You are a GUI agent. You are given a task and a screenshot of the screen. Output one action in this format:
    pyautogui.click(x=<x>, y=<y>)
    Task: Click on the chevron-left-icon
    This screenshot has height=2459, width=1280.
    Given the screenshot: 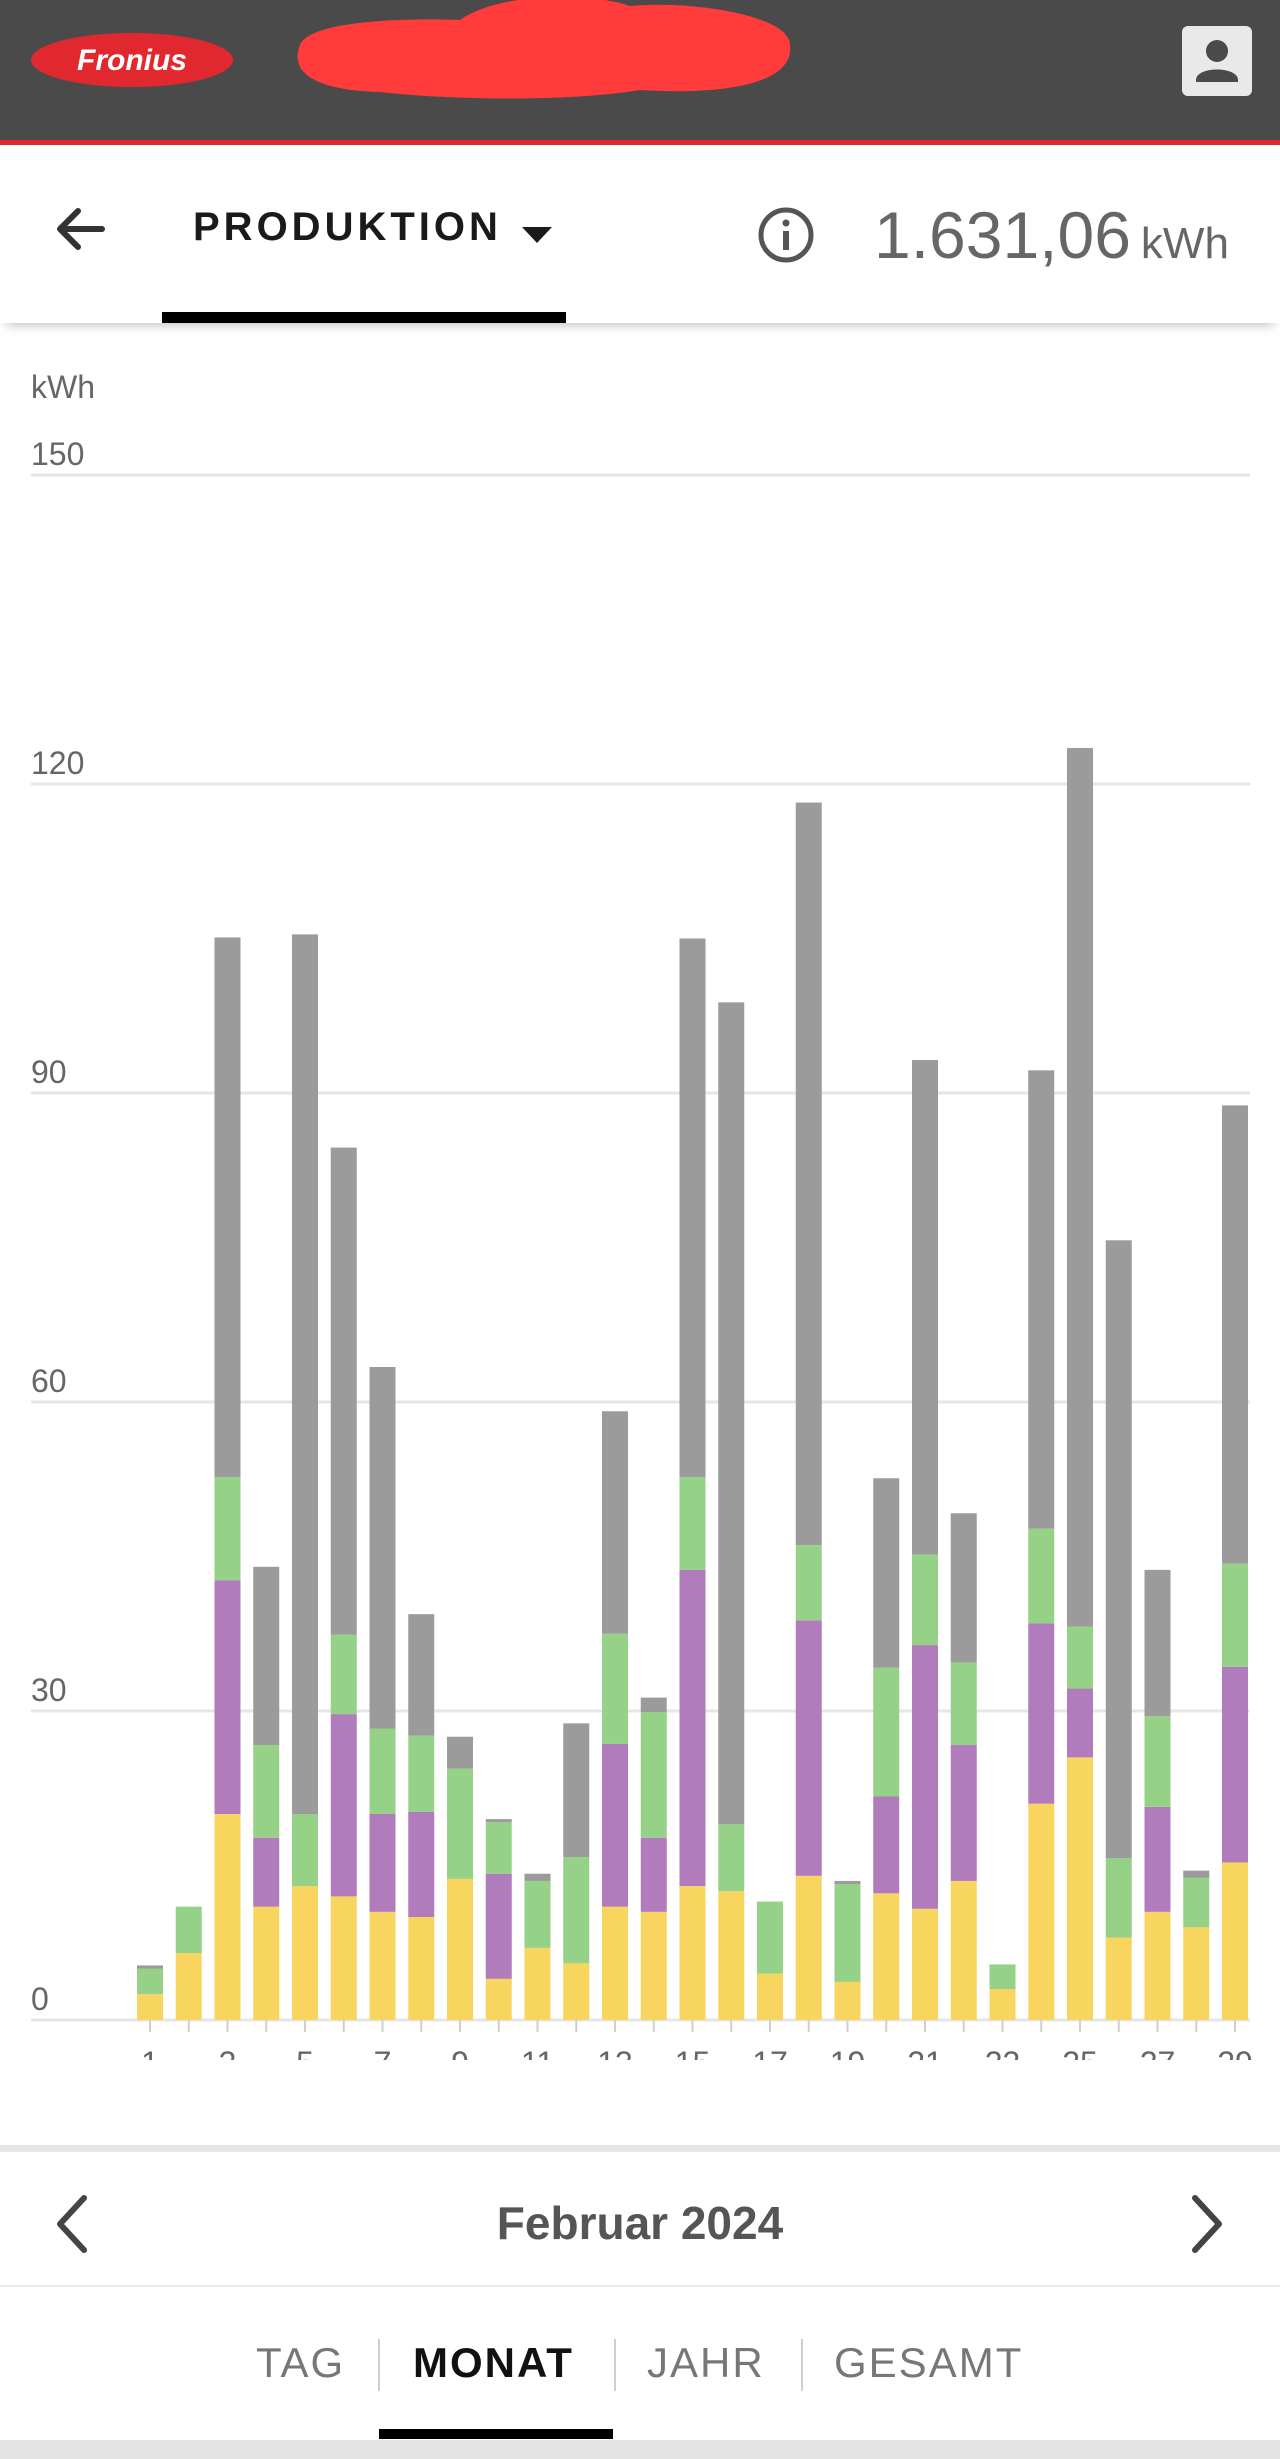 What is the action you would take?
    pyautogui.click(x=72, y=2224)
    